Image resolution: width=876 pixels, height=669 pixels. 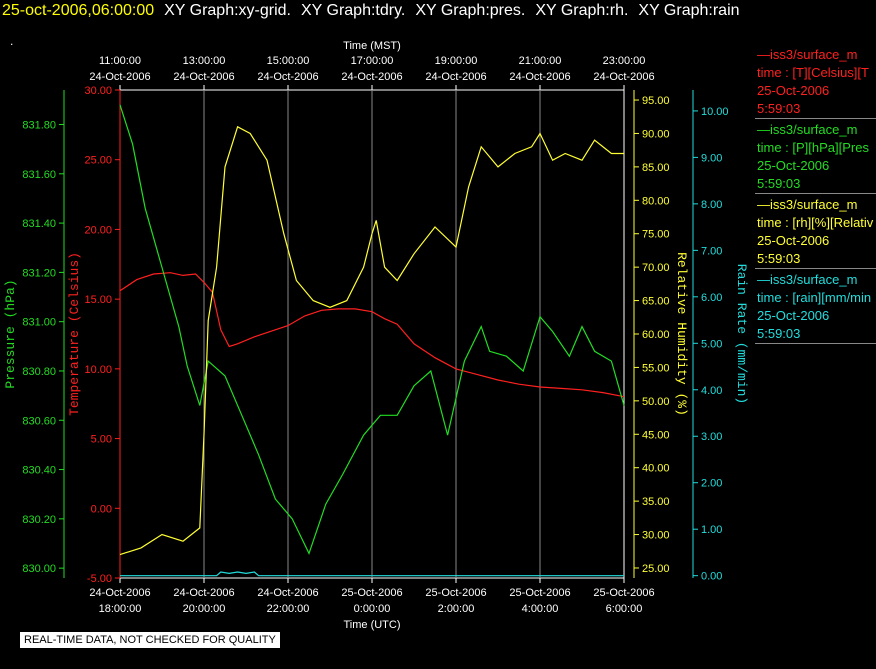 What do you see at coordinates (711, 205) in the screenshot?
I see `rain-tick-label: 8.00` at bounding box center [711, 205].